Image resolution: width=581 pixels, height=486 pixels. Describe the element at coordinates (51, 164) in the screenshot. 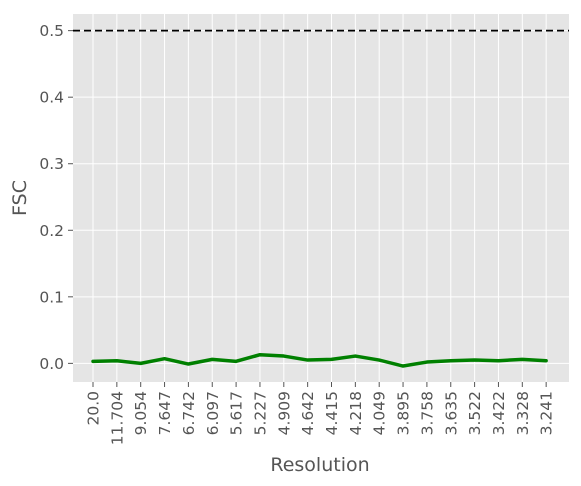

I see `y-tick-label: 0.3` at that location.